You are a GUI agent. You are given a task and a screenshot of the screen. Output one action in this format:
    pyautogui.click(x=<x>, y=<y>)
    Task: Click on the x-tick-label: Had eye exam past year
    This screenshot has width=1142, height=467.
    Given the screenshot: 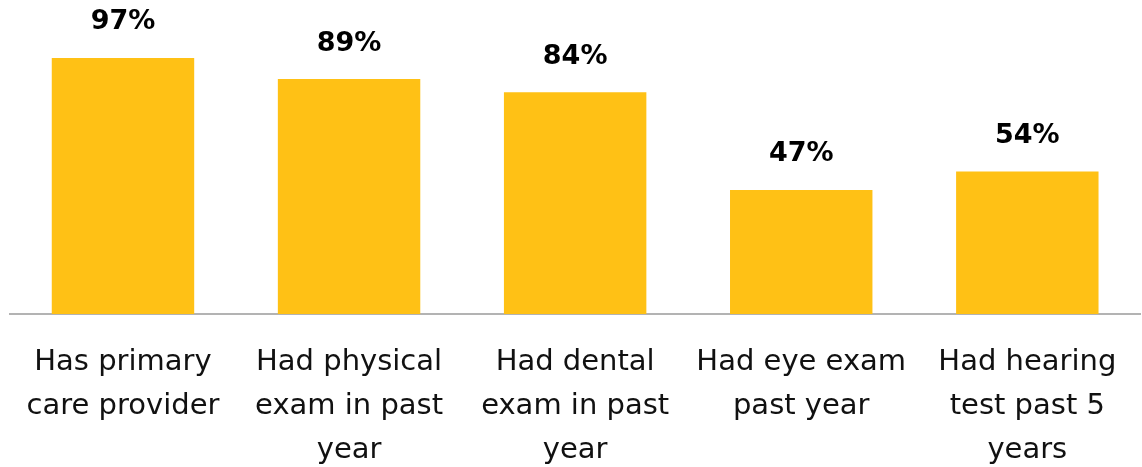 What is the action you would take?
    pyautogui.click(x=801, y=381)
    